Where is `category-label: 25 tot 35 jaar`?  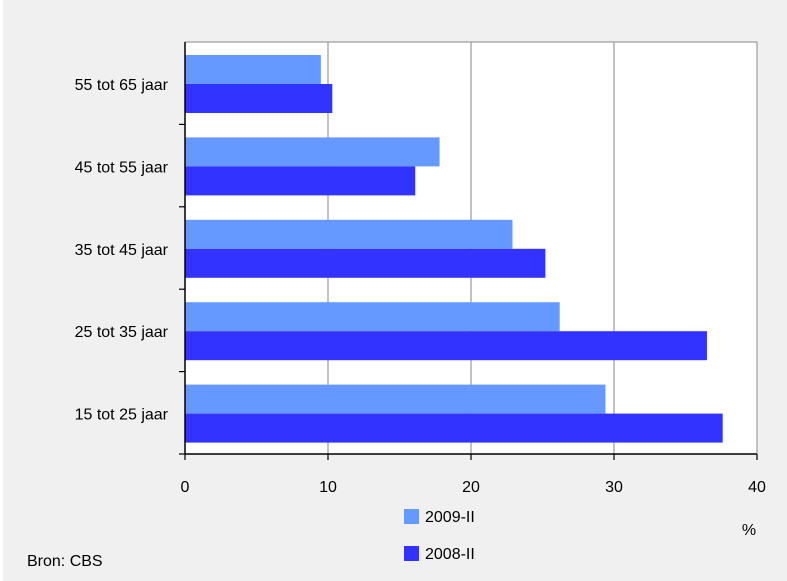 category-label: 25 tot 35 jaar is located at coordinates (122, 332).